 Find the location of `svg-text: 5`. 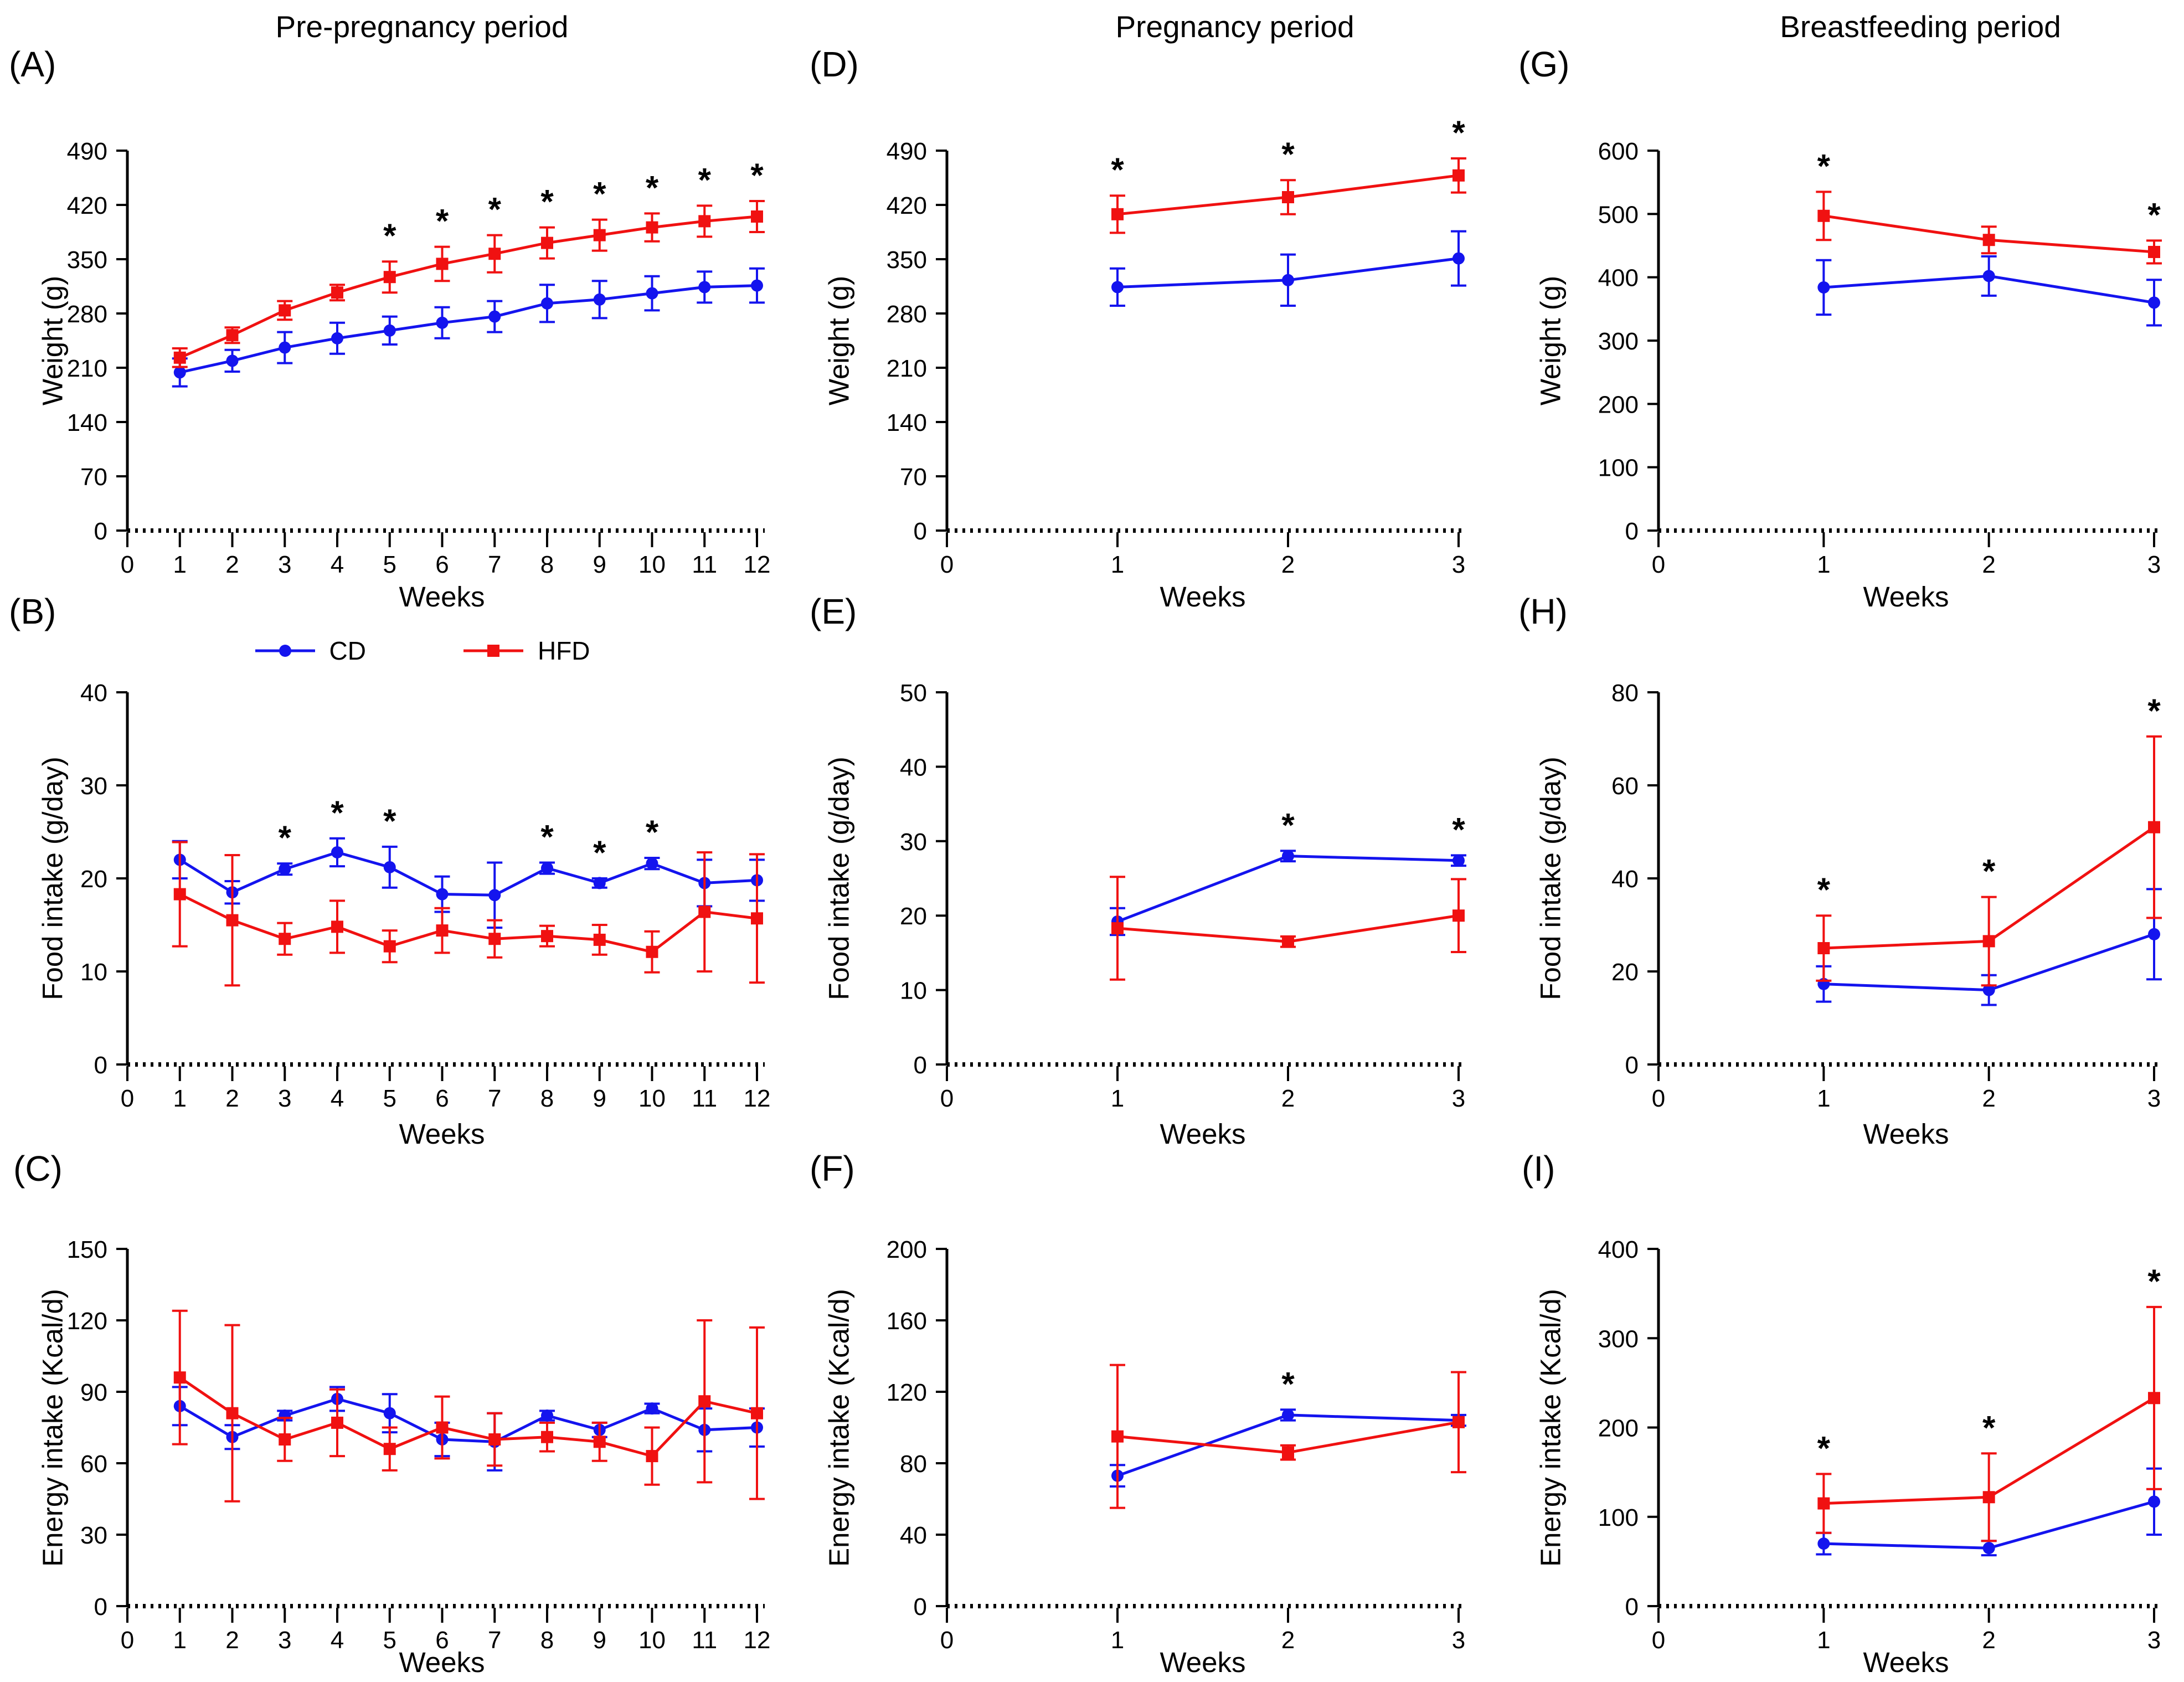

svg-text: 5 is located at coordinates (389, 1641).